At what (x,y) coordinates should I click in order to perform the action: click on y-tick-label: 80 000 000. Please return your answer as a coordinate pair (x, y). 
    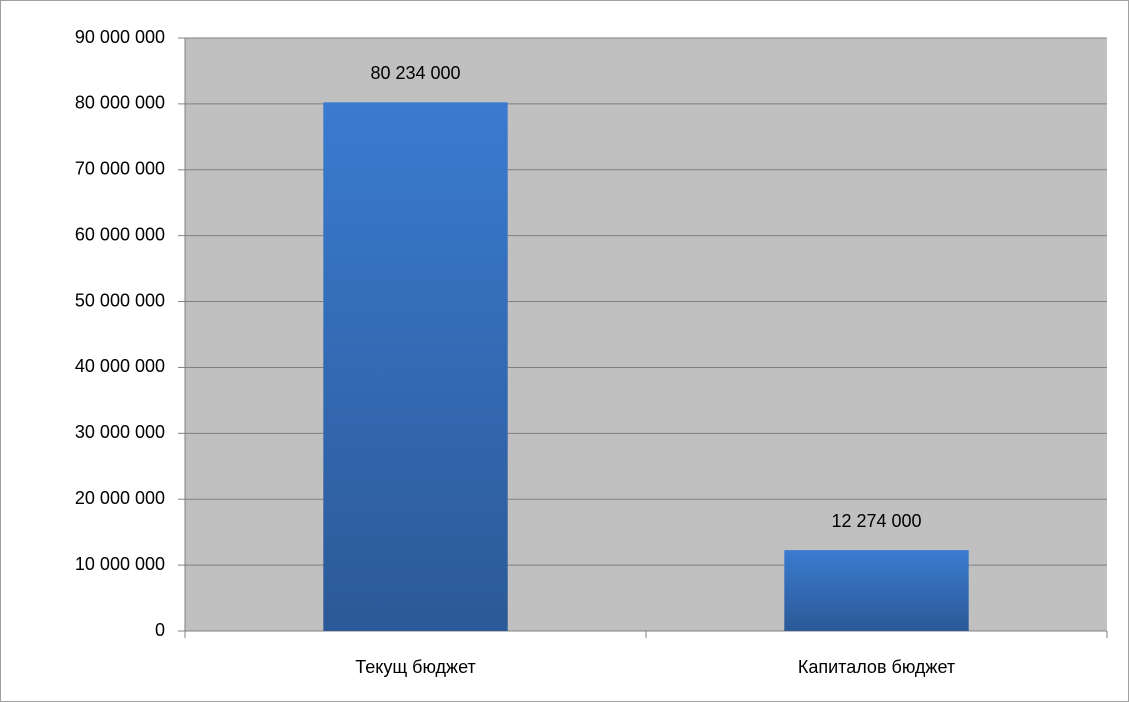
    Looking at the image, I should click on (120, 103).